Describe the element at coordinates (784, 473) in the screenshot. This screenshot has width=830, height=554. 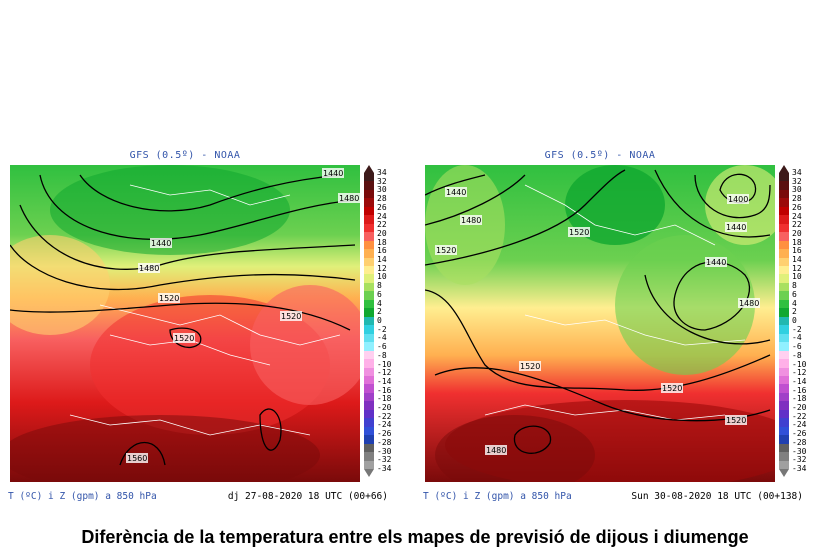
I see `legend-bottom-arrow` at that location.